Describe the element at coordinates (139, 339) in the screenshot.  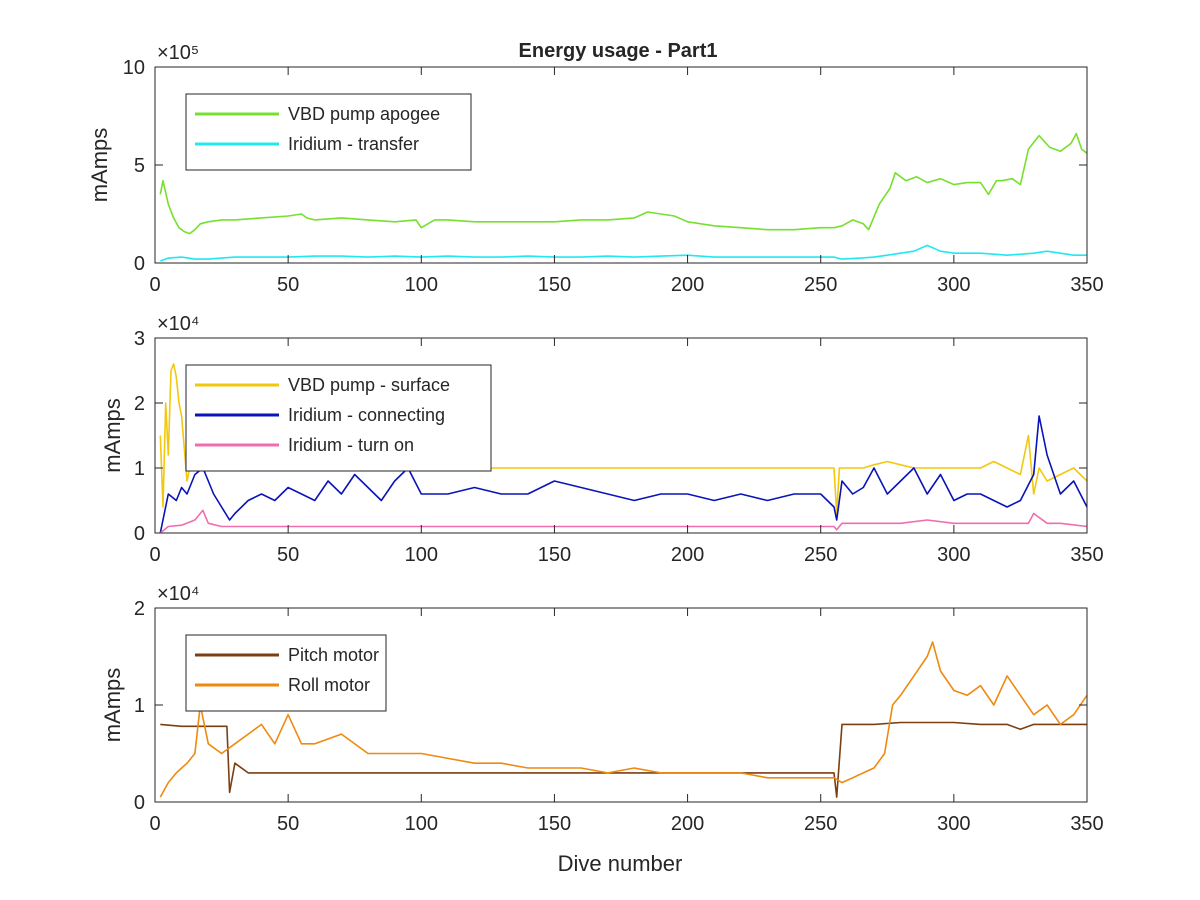
I see `y-tick-label: 3` at that location.